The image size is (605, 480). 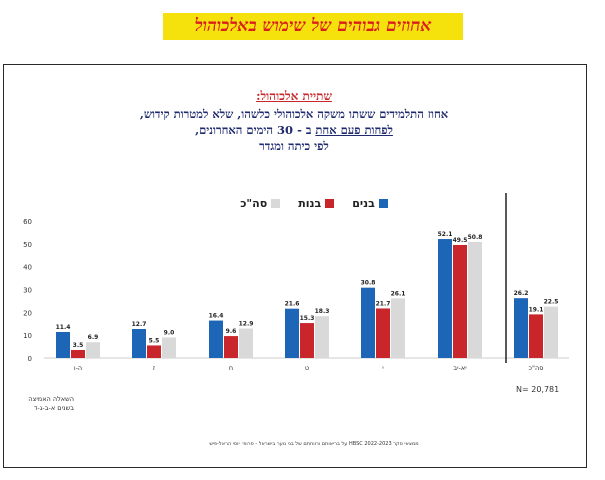 I want to click on data-label: 3.5, so click(x=78, y=345).